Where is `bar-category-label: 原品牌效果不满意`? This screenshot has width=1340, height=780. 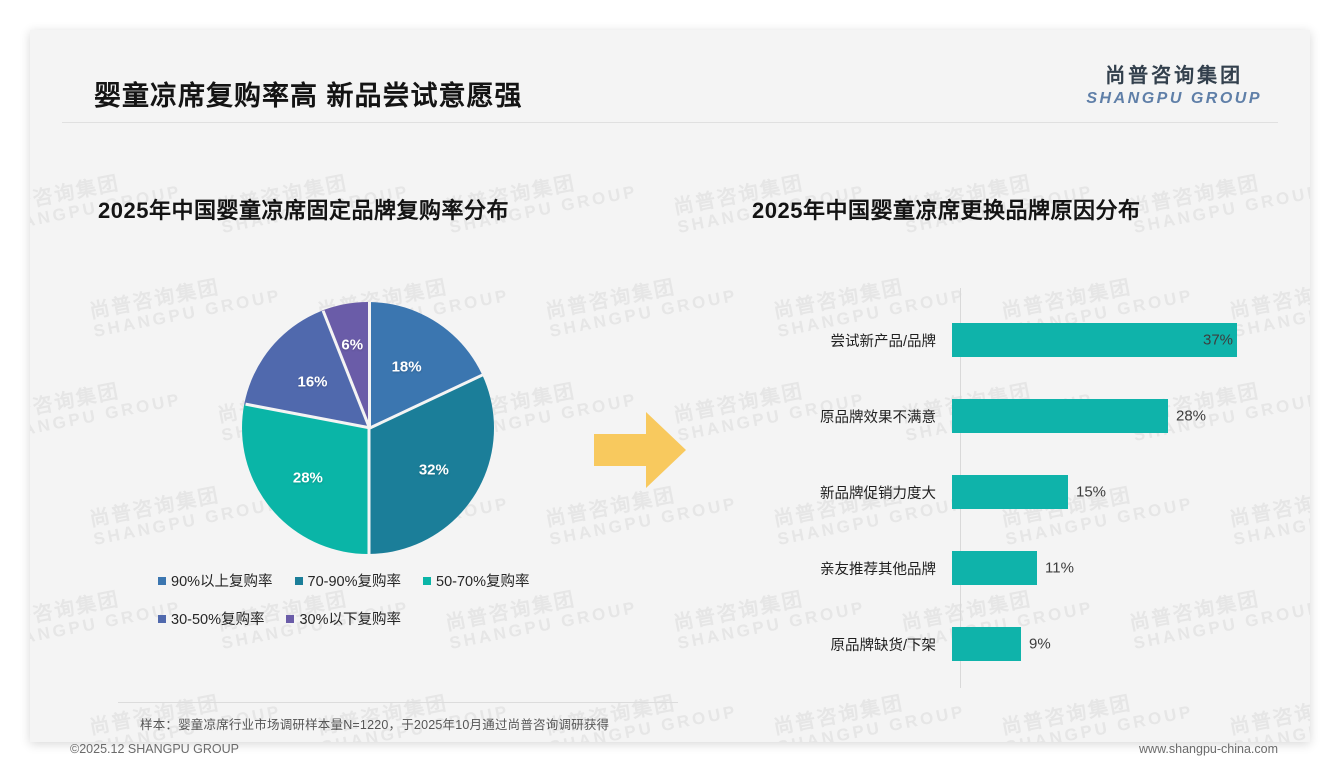
bar-category-label: 原品牌效果不满意 is located at coordinates (878, 417).